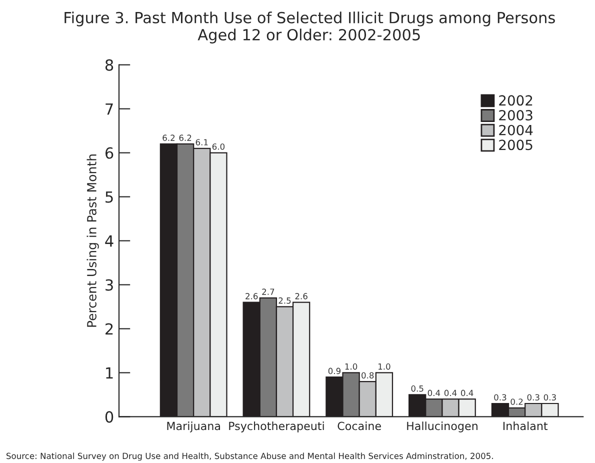 The image size is (595, 463). What do you see at coordinates (109, 417) in the screenshot?
I see `y-tick-label: 0` at bounding box center [109, 417].